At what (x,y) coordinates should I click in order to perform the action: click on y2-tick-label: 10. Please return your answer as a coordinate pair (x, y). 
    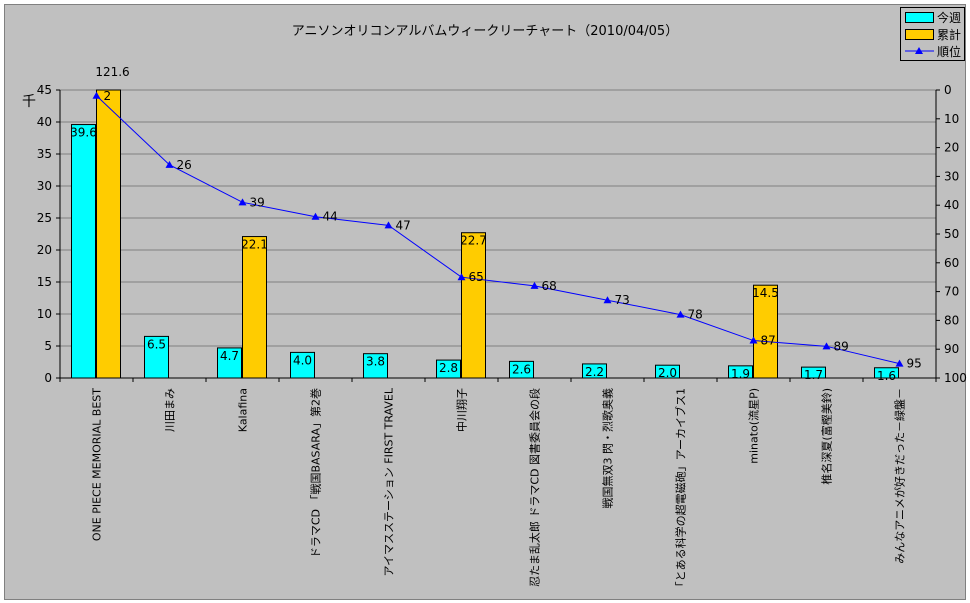
    Looking at the image, I should click on (951, 119).